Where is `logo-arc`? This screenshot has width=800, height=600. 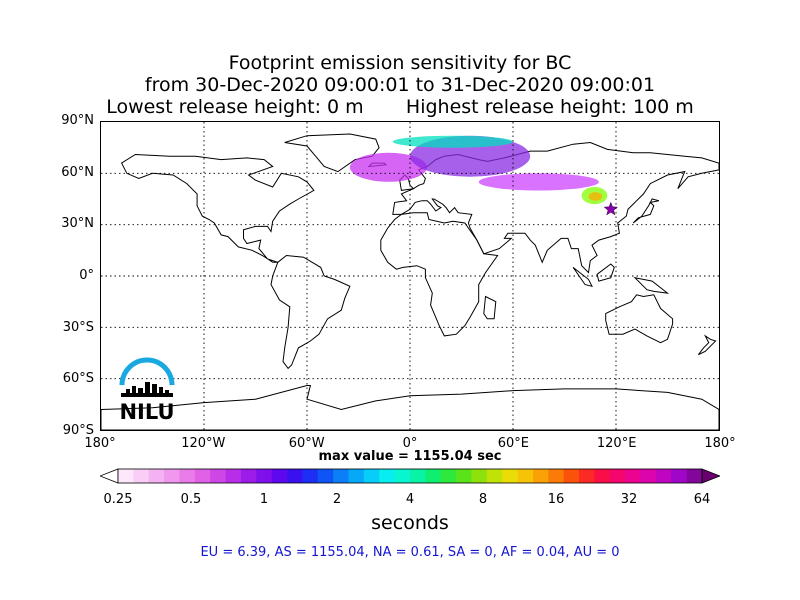
logo-arc is located at coordinates (147, 371).